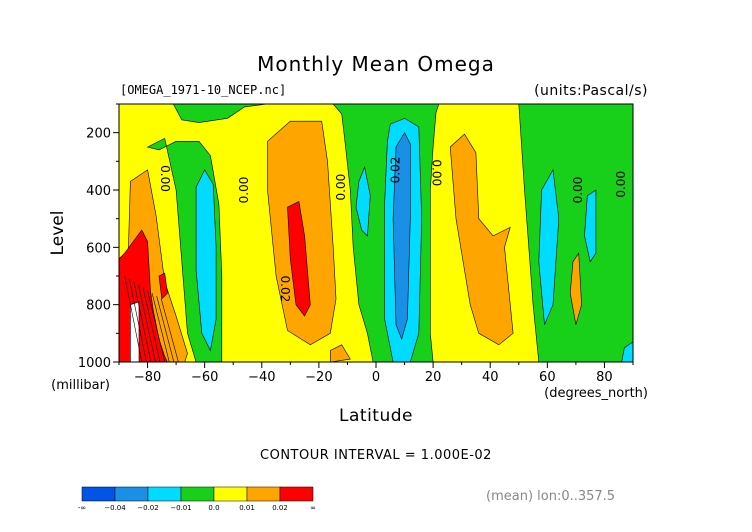 The height and width of the screenshot is (532, 752). I want to click on x-tick-label: −20, so click(318, 377).